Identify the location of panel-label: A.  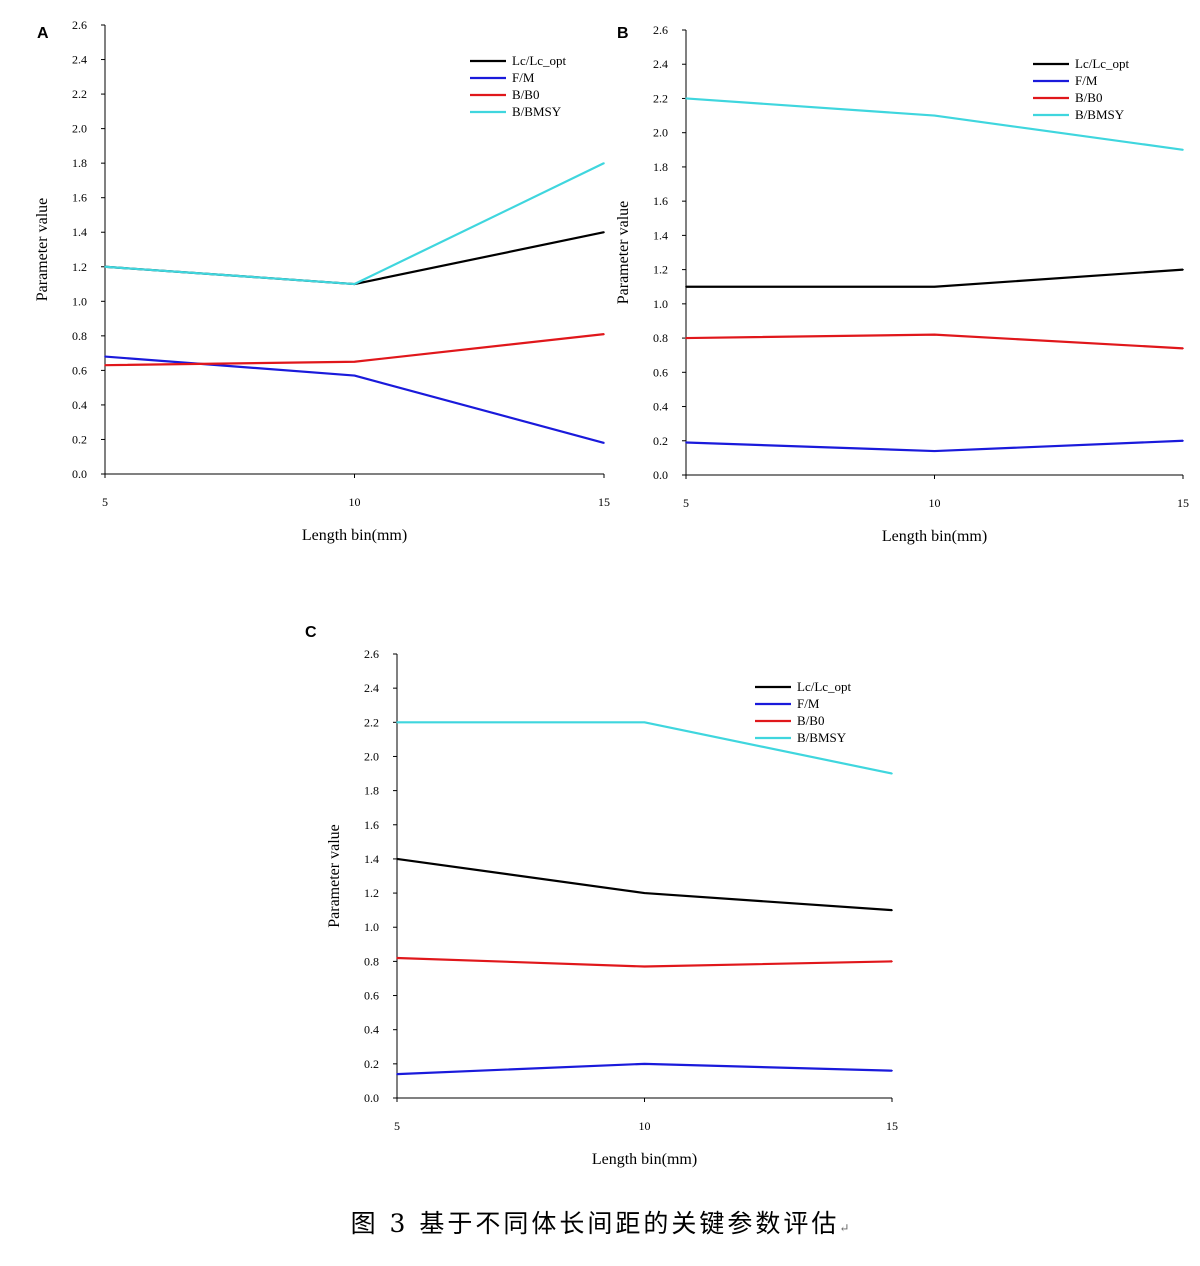
(43, 33).